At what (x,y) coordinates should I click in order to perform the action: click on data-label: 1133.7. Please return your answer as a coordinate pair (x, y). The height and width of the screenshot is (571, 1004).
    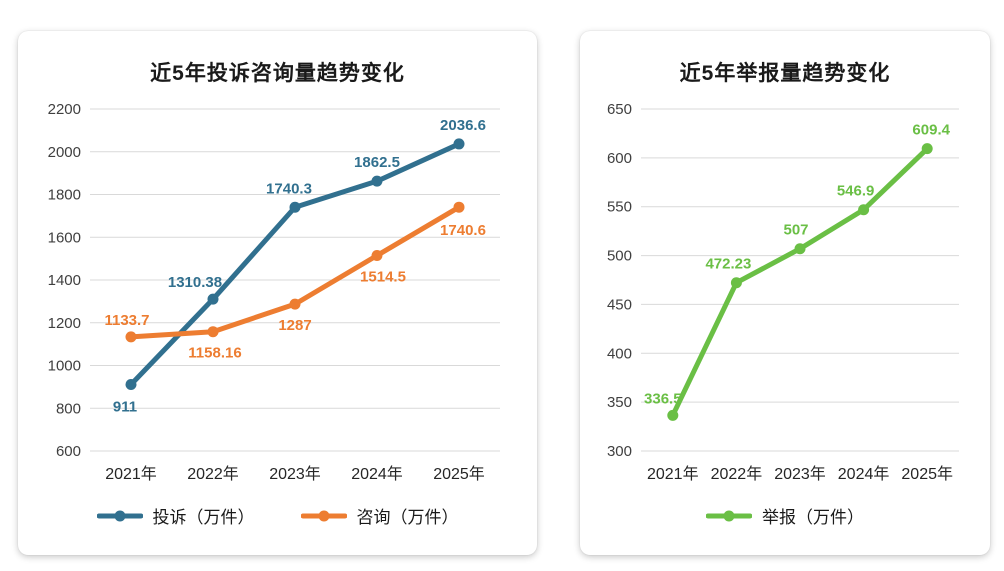
    Looking at the image, I should click on (126, 320).